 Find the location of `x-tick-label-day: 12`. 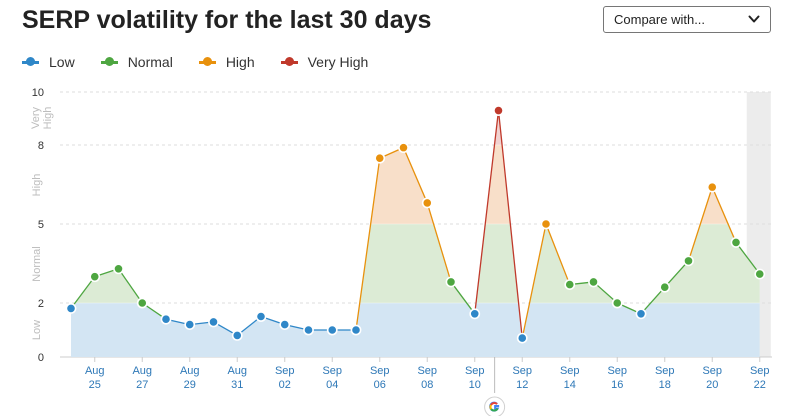

x-tick-label-day: 12 is located at coordinates (522, 385).